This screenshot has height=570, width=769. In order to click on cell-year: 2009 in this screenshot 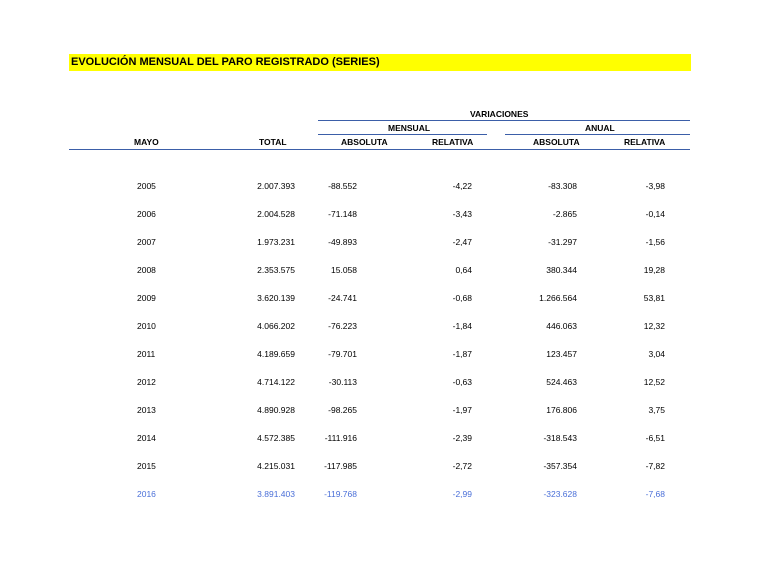, I will do `click(146, 298)`.